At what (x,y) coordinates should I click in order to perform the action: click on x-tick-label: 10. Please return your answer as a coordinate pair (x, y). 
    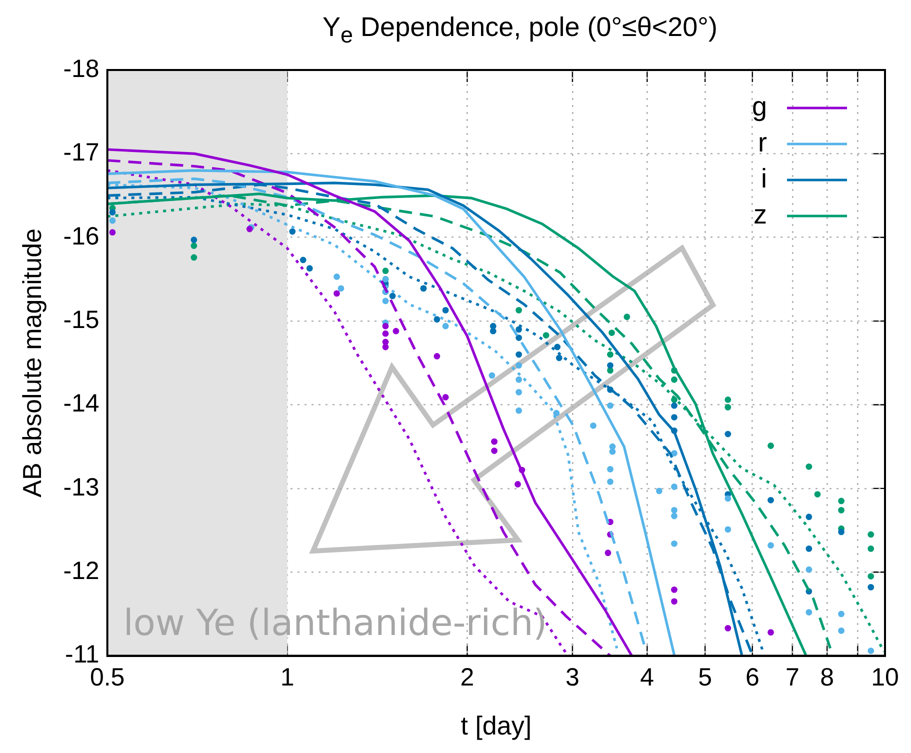
    Looking at the image, I should click on (885, 678).